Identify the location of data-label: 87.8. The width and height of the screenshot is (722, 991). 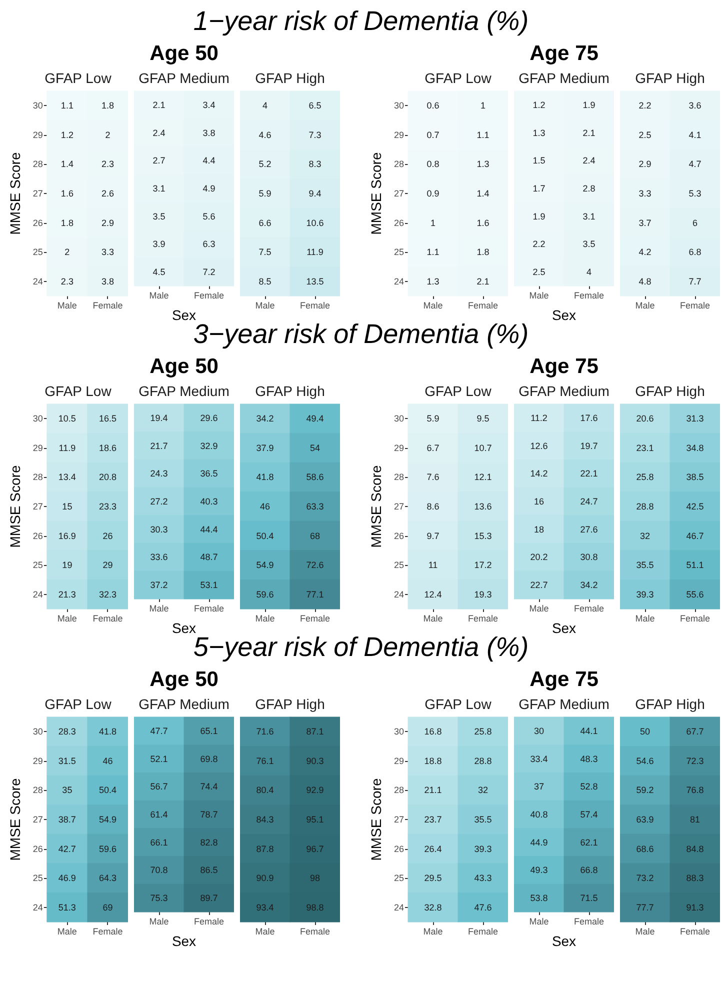
(265, 849).